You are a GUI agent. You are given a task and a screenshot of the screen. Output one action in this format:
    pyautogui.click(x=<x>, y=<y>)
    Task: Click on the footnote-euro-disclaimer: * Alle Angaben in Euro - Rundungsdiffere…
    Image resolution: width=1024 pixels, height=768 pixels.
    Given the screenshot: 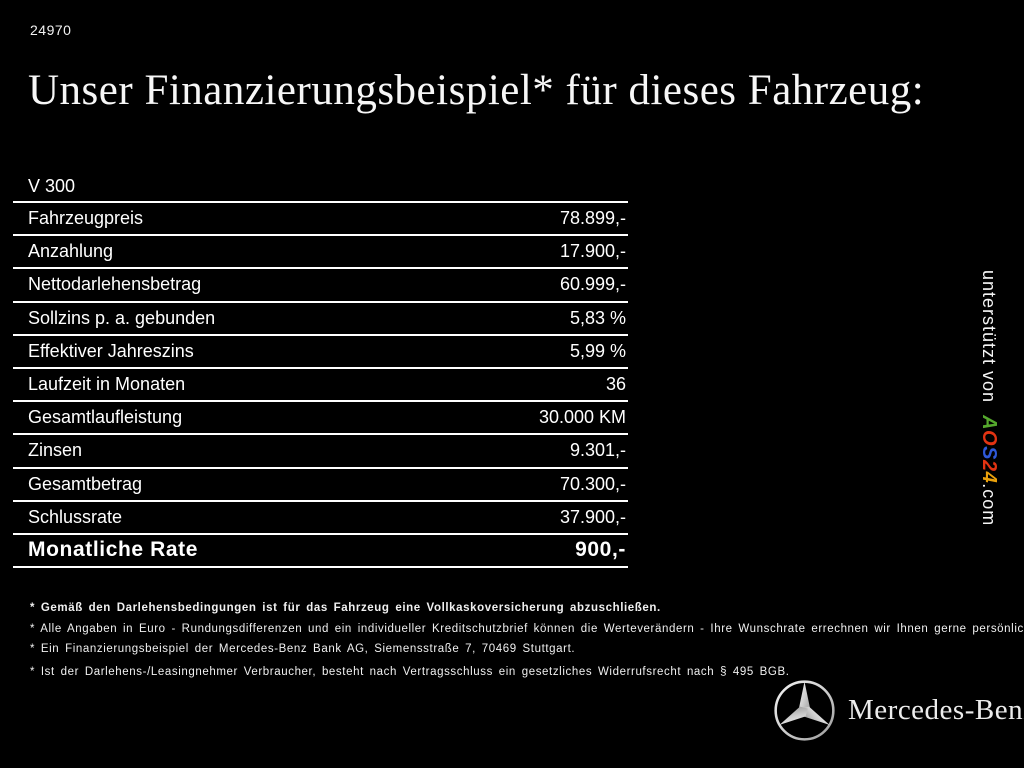 What is the action you would take?
    pyautogui.click(x=527, y=628)
    